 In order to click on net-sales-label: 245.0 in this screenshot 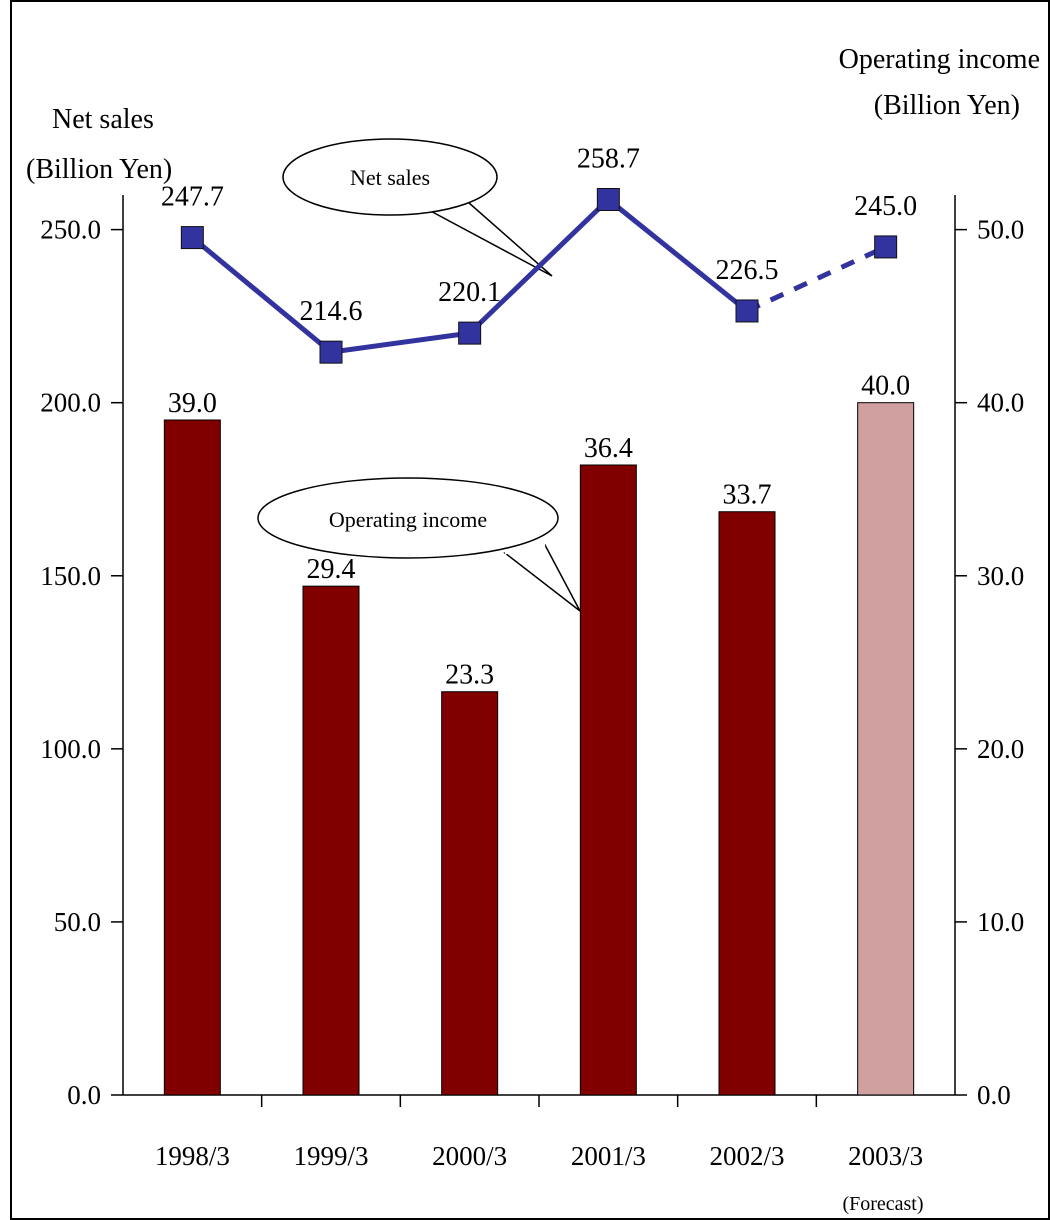, I will do `click(885, 206)`.